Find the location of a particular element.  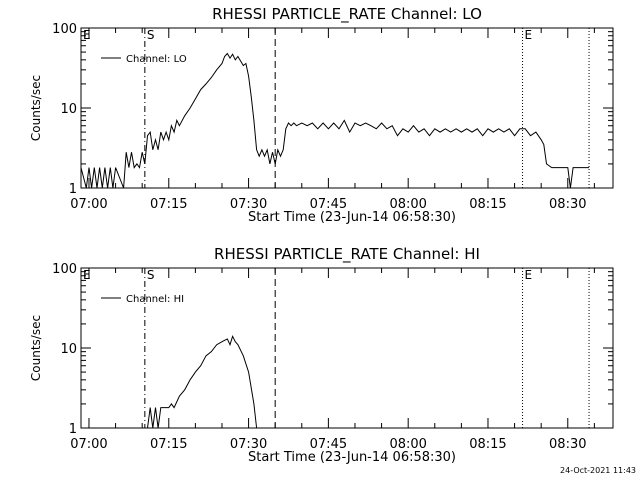

footer-timestamp: 24-Oct-2021 11:43 is located at coordinates (598, 470).